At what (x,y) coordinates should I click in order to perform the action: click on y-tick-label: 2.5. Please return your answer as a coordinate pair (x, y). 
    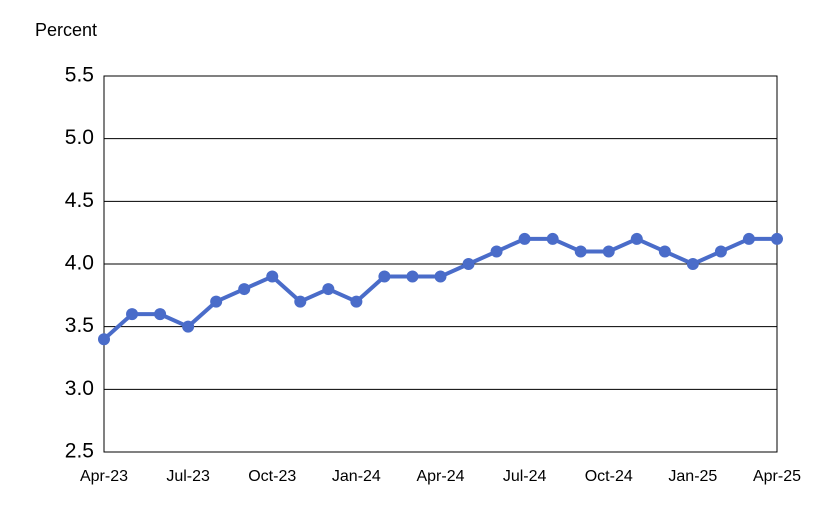
    Looking at the image, I should click on (79, 451).